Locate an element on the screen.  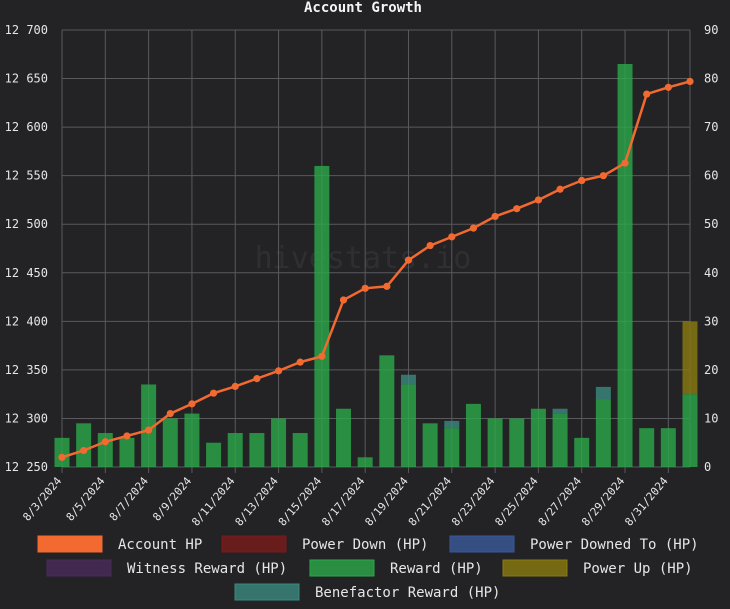
y-left-tick-label: 12 450 is located at coordinates (26, 273).